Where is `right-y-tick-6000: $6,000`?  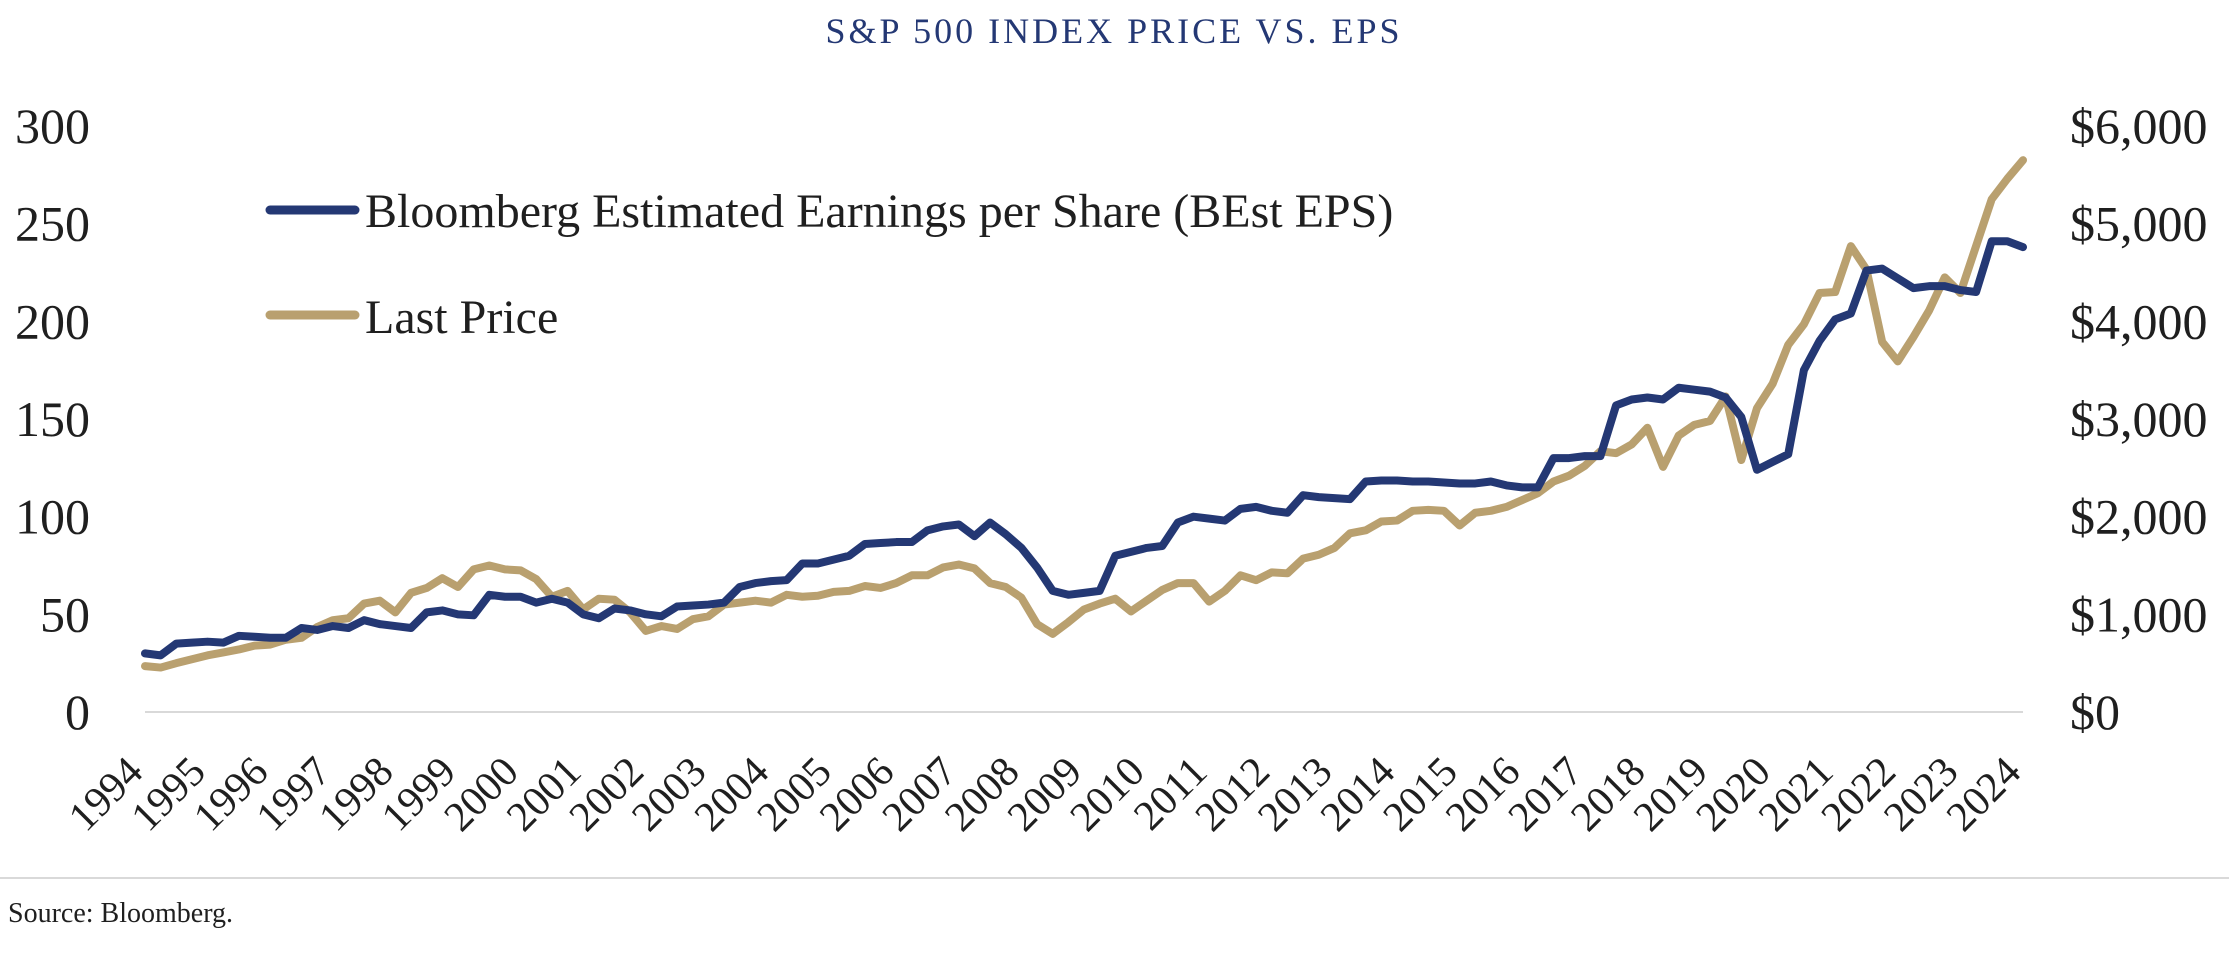
right-y-tick-6000: $6,000 is located at coordinates (2139, 126).